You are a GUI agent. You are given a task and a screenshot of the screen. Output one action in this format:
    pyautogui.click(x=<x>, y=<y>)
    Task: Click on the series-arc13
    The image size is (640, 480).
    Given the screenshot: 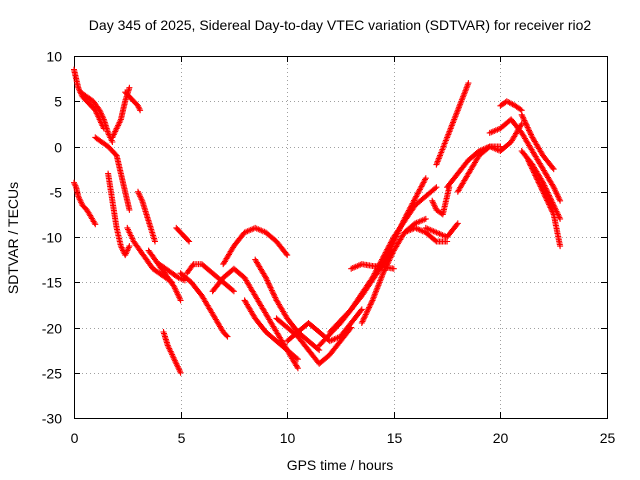 What is the action you would take?
    pyautogui.click(x=183, y=234)
    